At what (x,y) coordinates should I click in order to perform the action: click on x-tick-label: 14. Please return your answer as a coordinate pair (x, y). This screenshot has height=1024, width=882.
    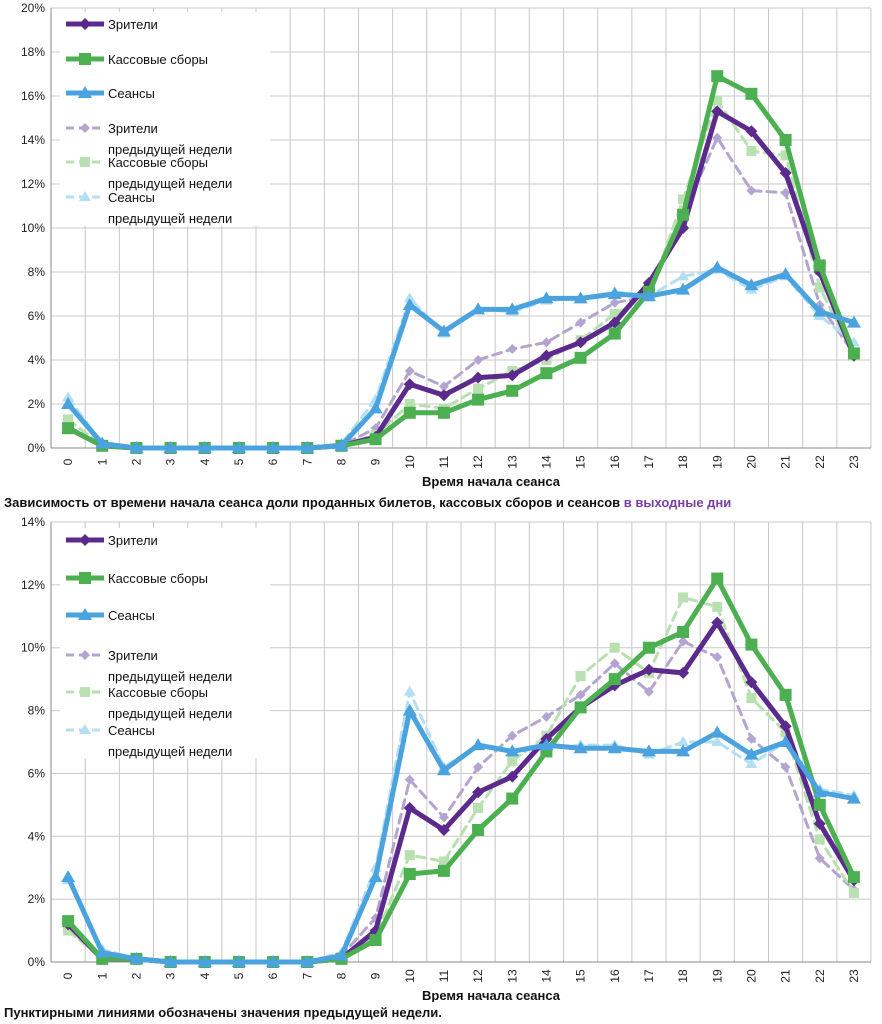
    Looking at the image, I should click on (546, 976).